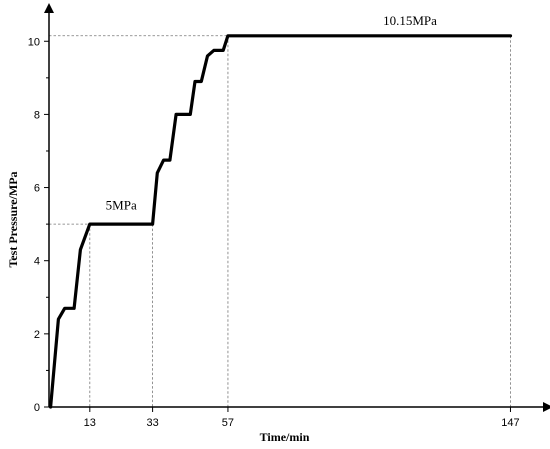  Describe the element at coordinates (121, 205) in the screenshot. I see `annotation-0: 5MPa` at that location.